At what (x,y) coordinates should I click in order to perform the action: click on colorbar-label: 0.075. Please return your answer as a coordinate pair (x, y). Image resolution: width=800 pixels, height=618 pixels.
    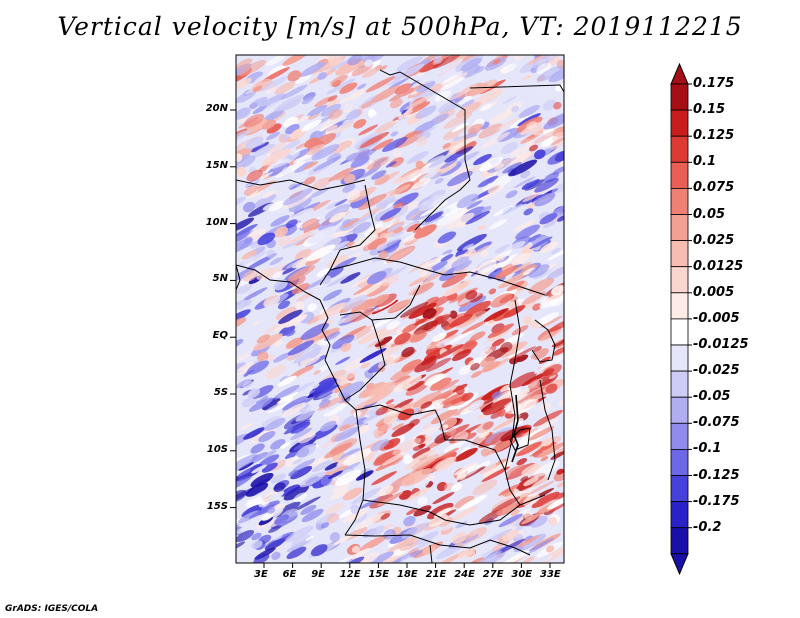
    Looking at the image, I should click on (714, 188).